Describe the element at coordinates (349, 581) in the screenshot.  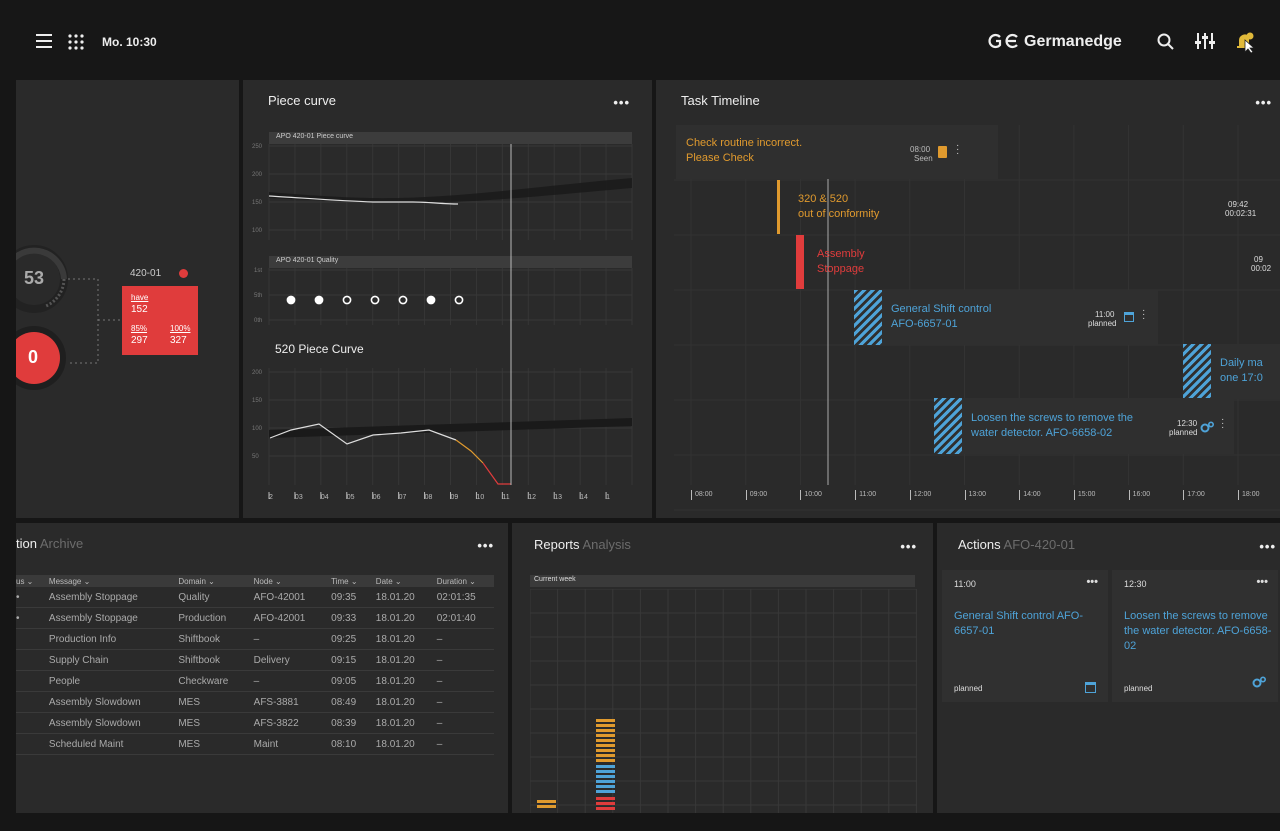
I see `column-header: Time ⌄` at that location.